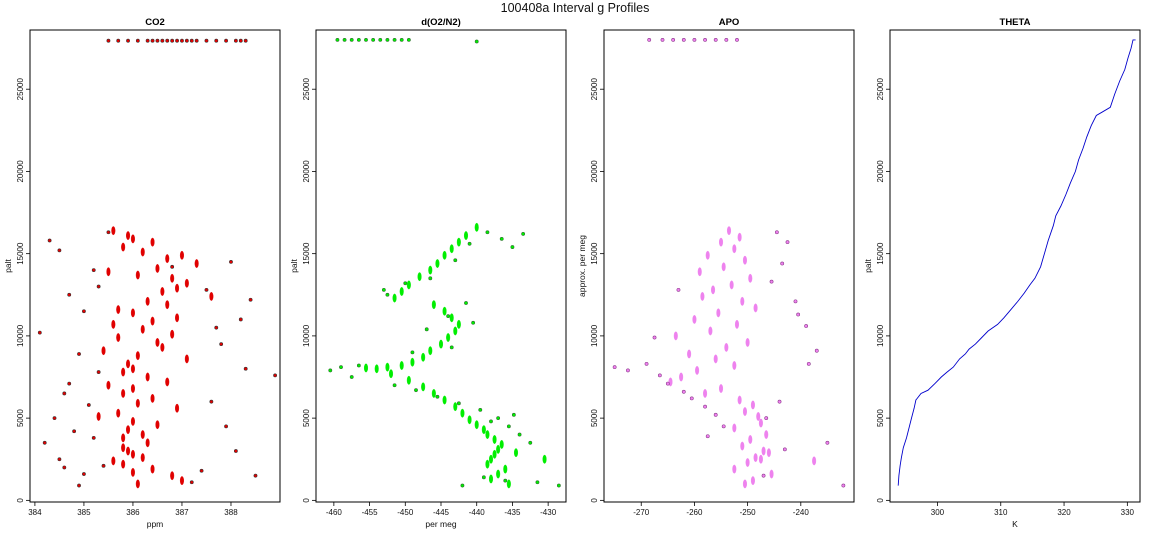 The image size is (1150, 550). I want to click on chart-2-y-tick-label: 15000, so click(306, 253).